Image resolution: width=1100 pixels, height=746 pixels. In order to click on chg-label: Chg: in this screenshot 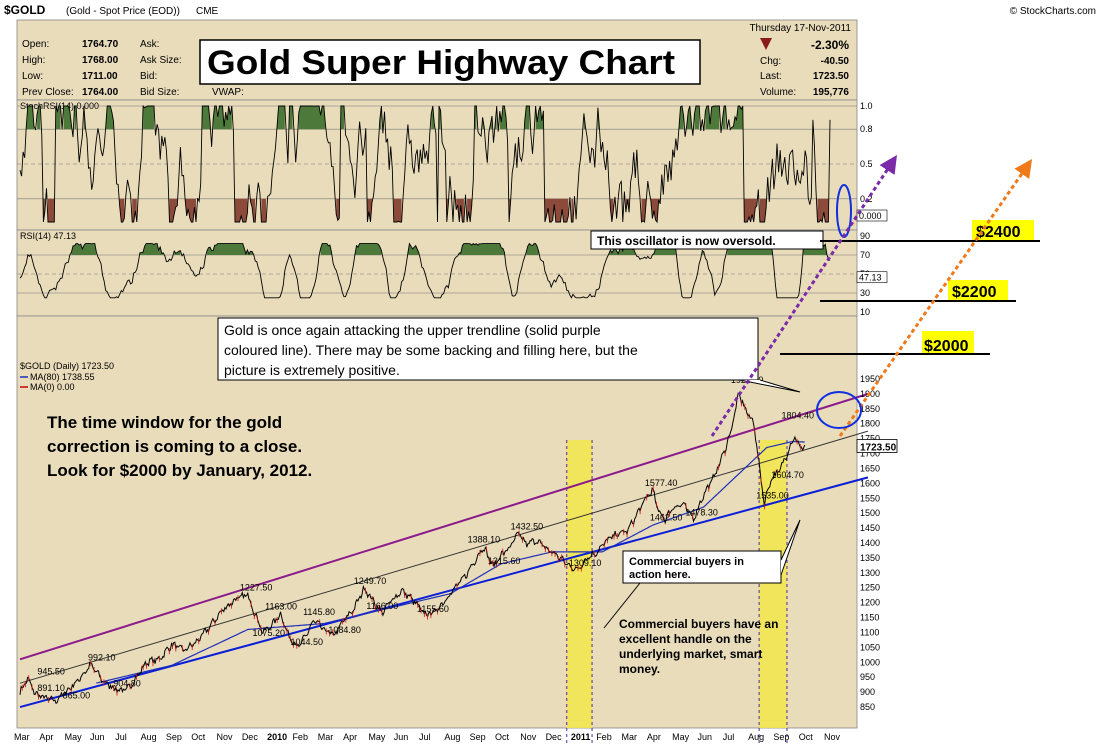, I will do `click(770, 61)`.